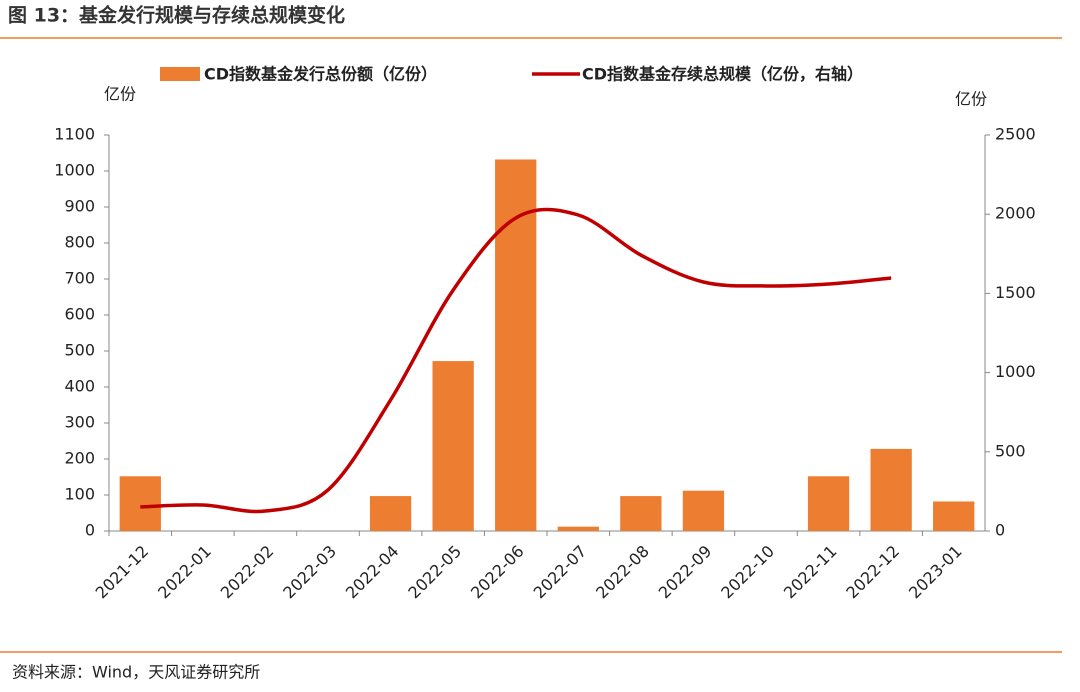 This screenshot has width=1080, height=692. I want to click on x-tick-label: 2022-06, so click(497, 572).